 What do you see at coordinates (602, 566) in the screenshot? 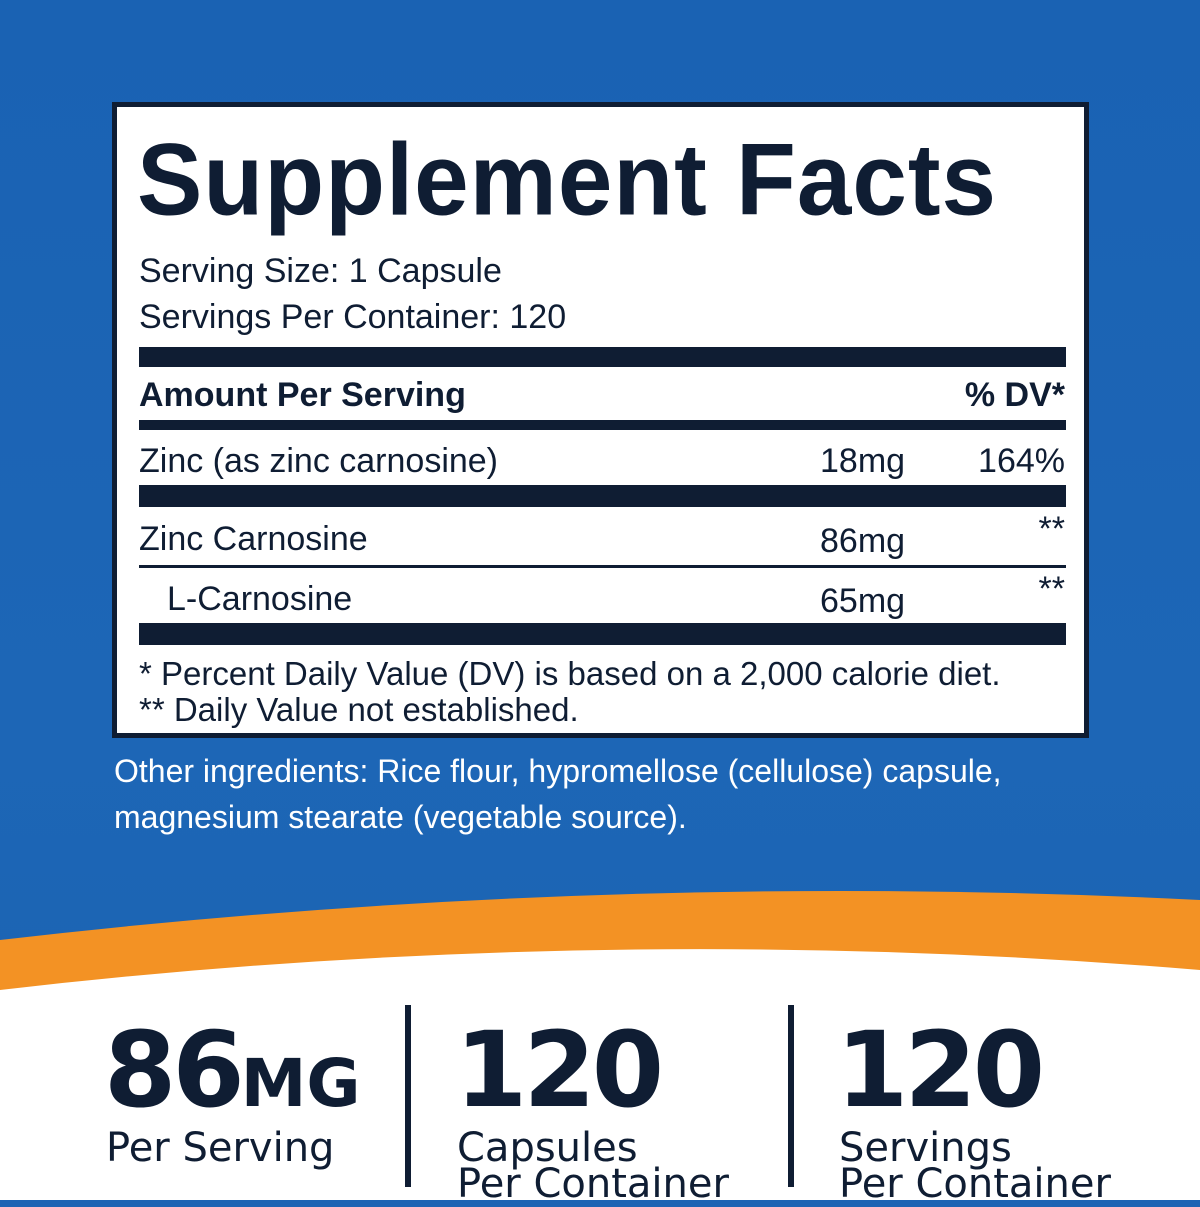
I see `divider-thin` at bounding box center [602, 566].